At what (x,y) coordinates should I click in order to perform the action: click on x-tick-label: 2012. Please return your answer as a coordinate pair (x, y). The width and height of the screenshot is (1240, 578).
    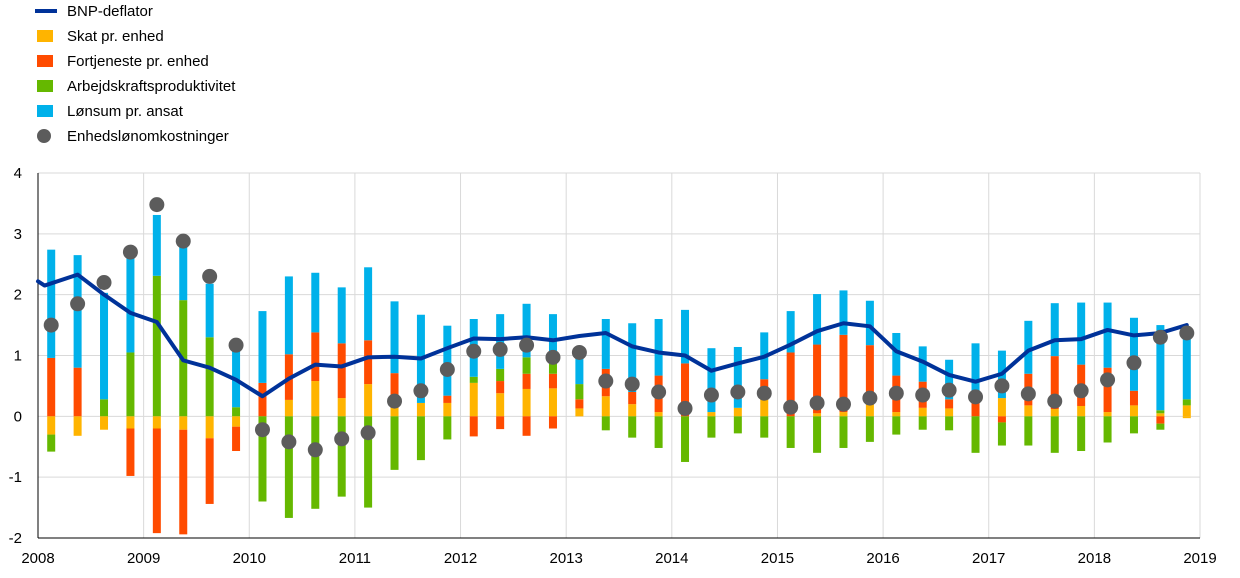
    Looking at the image, I should click on (460, 558).